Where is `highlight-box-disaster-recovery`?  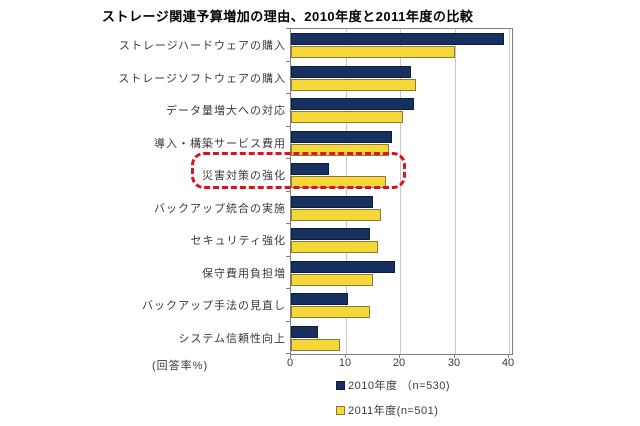 highlight-box-disaster-recovery is located at coordinates (298, 170).